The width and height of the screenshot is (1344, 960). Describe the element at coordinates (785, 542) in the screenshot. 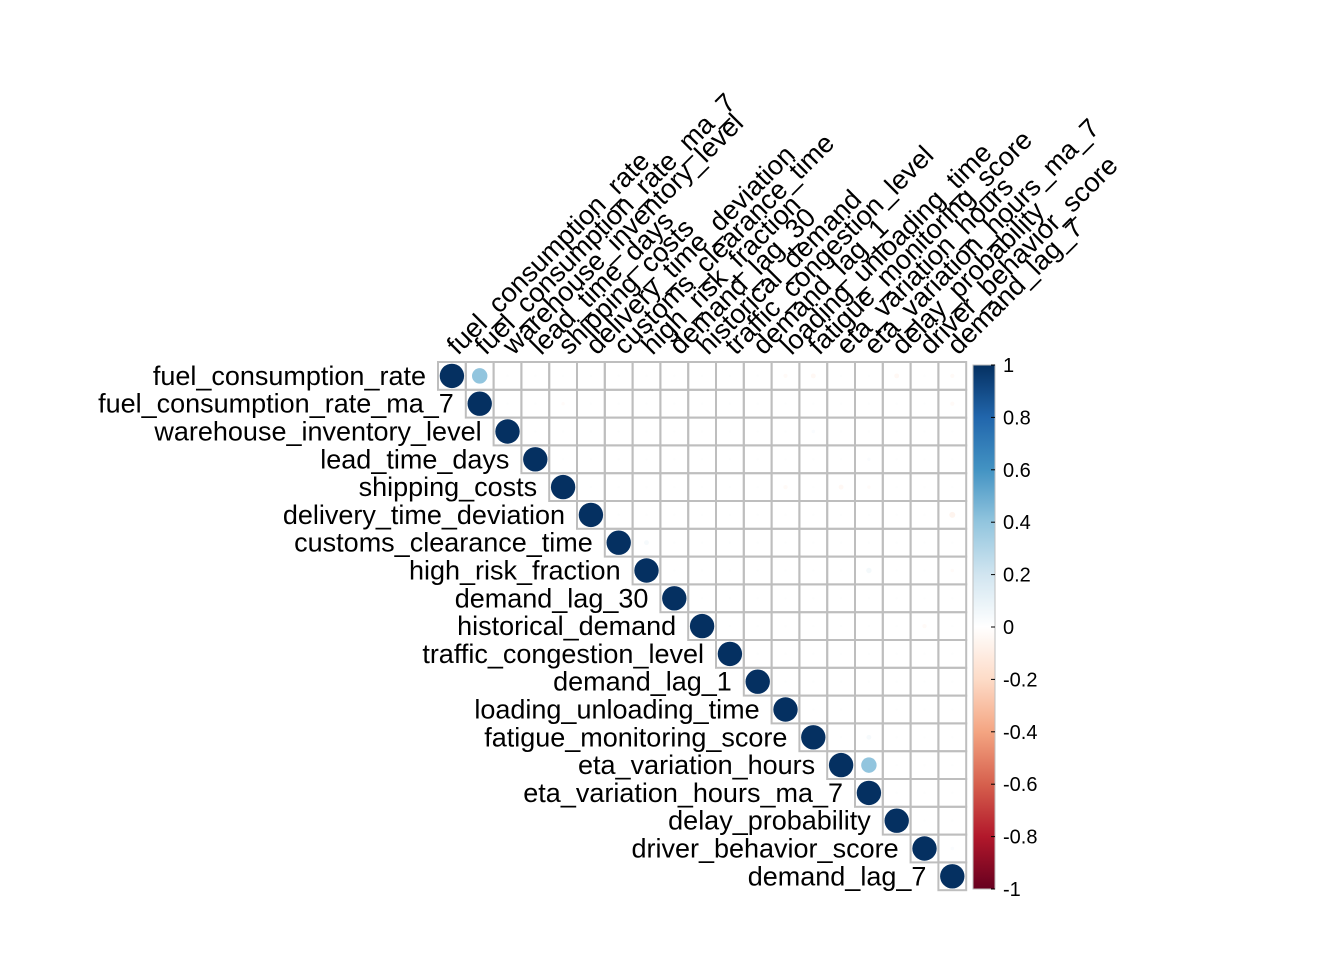

I see `corr-point-customs_clearance_time-loading_unloading_time` at that location.